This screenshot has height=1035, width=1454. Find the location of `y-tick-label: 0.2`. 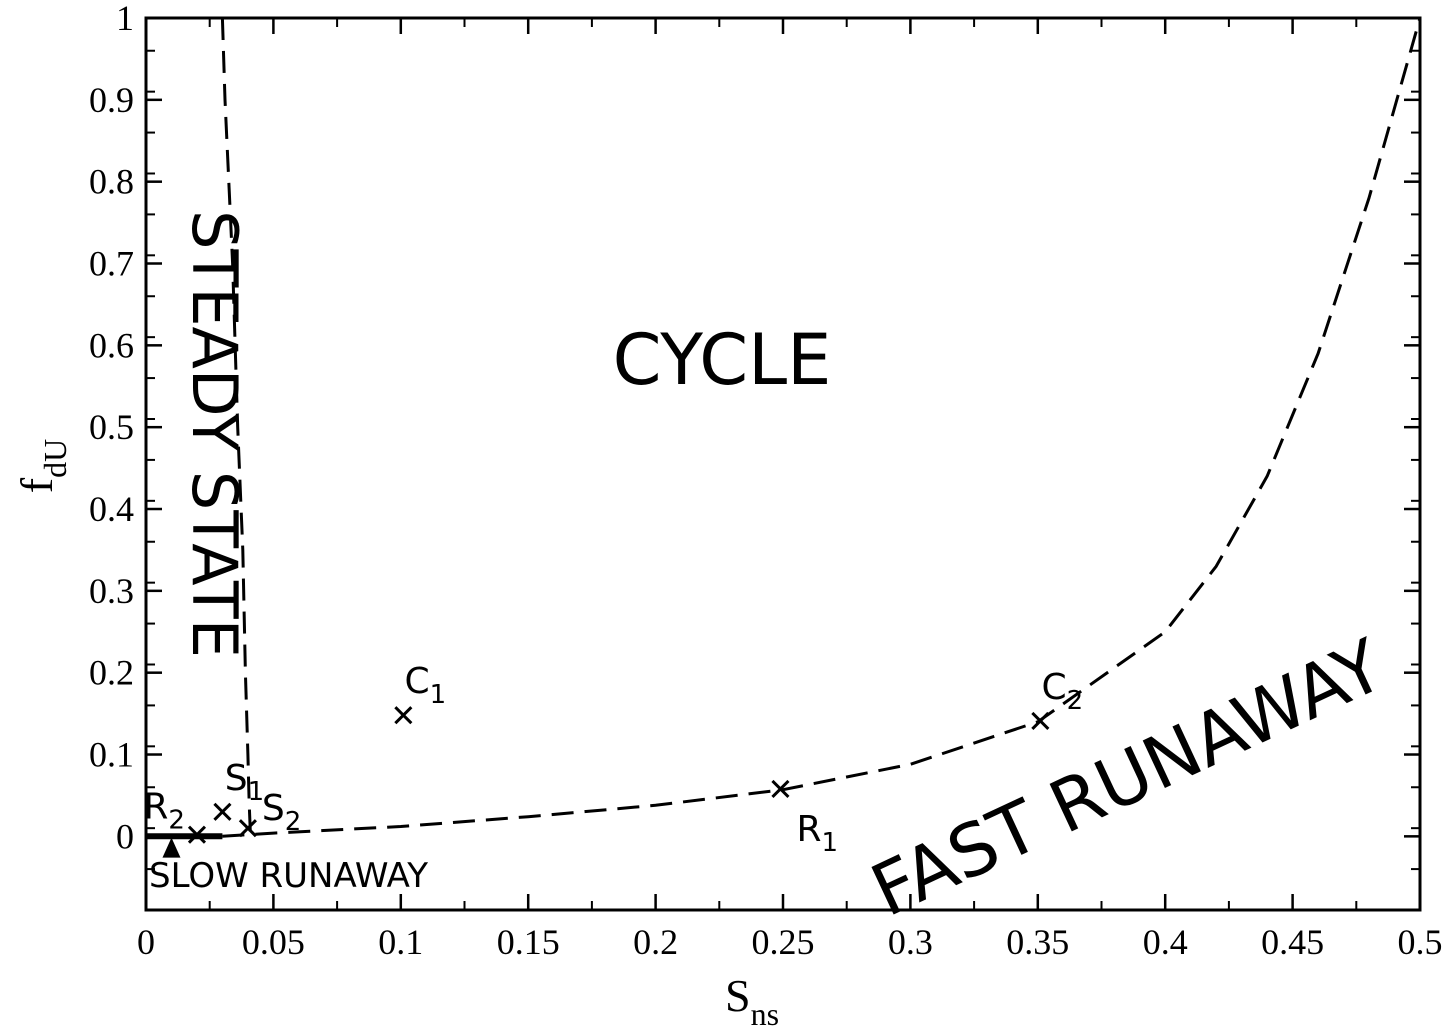

y-tick-label: 0.2 is located at coordinates (111, 673).